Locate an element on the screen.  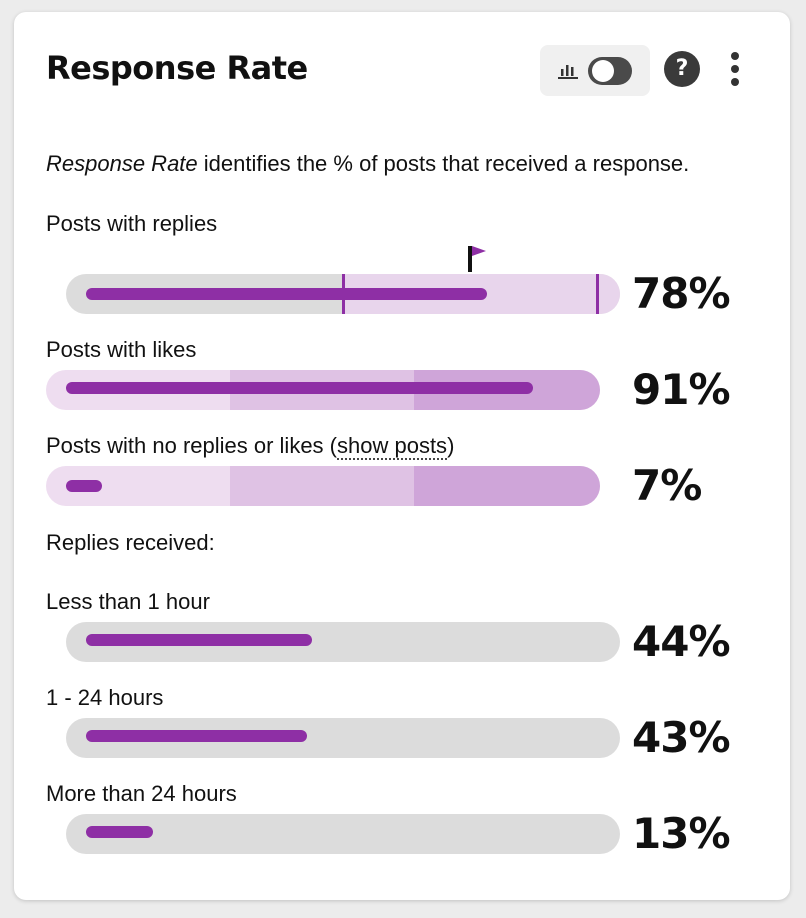
none-bar-track is located at coordinates (323, 486).